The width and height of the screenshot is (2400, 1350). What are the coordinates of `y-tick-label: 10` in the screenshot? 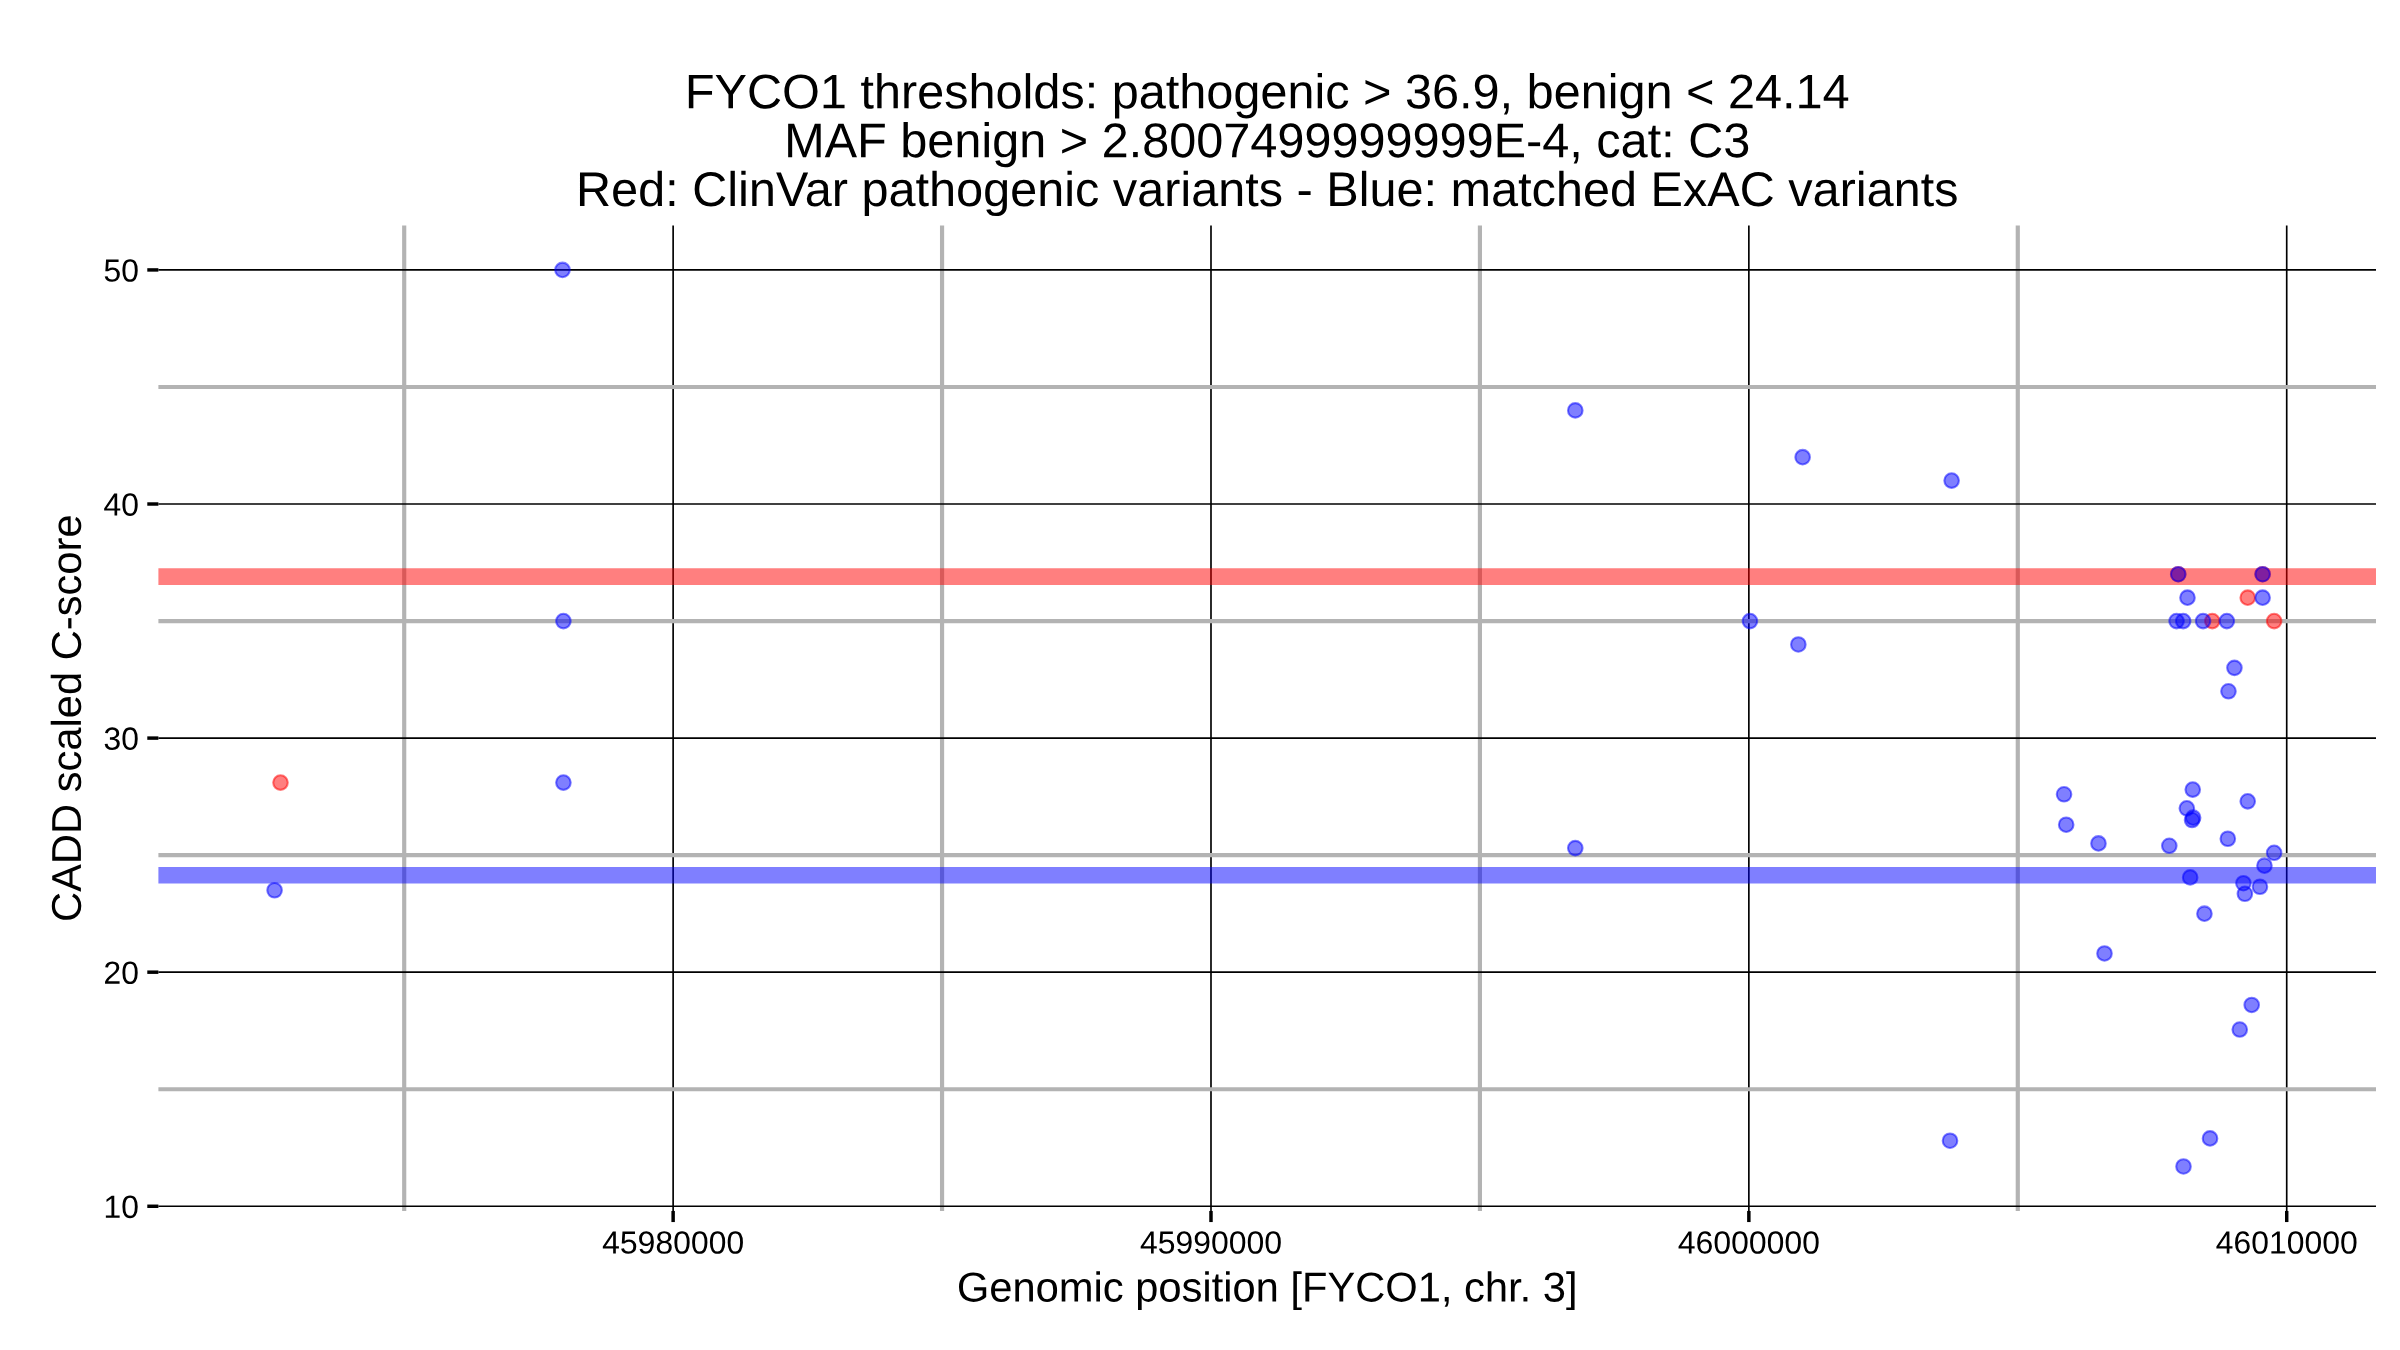 It's located at (121, 1207).